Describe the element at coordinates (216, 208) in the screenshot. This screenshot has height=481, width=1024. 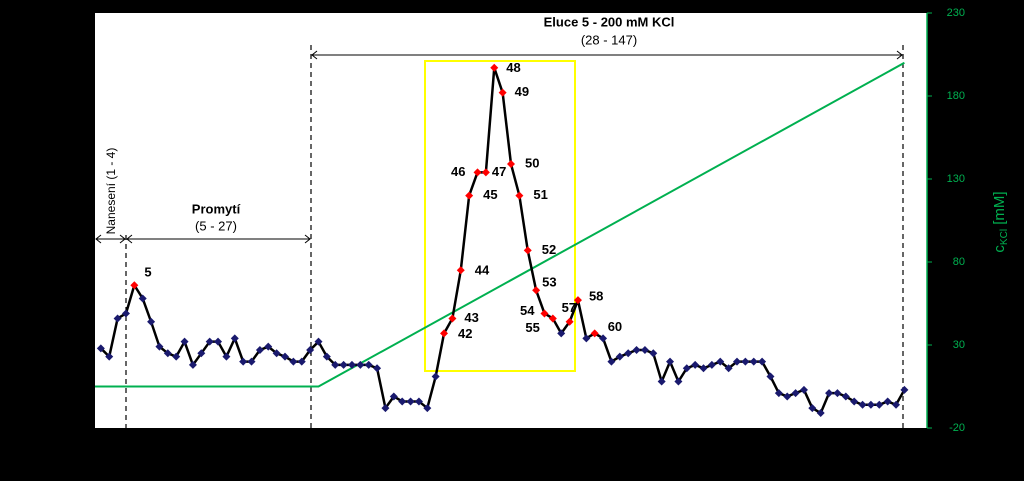
I see `wash-label: Promytí` at that location.